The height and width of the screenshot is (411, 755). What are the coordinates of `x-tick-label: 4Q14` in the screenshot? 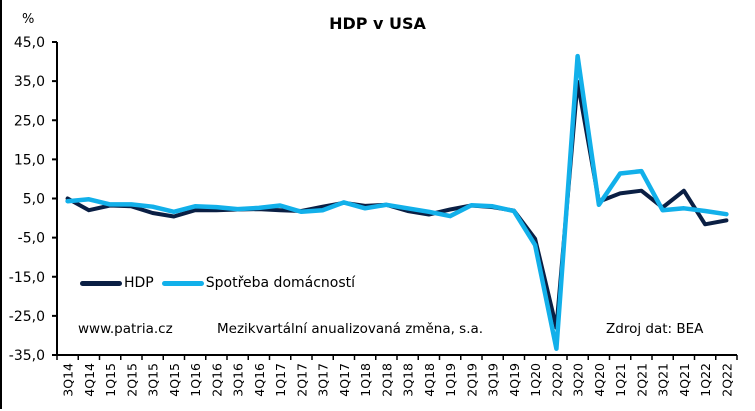 It's located at (89, 380).